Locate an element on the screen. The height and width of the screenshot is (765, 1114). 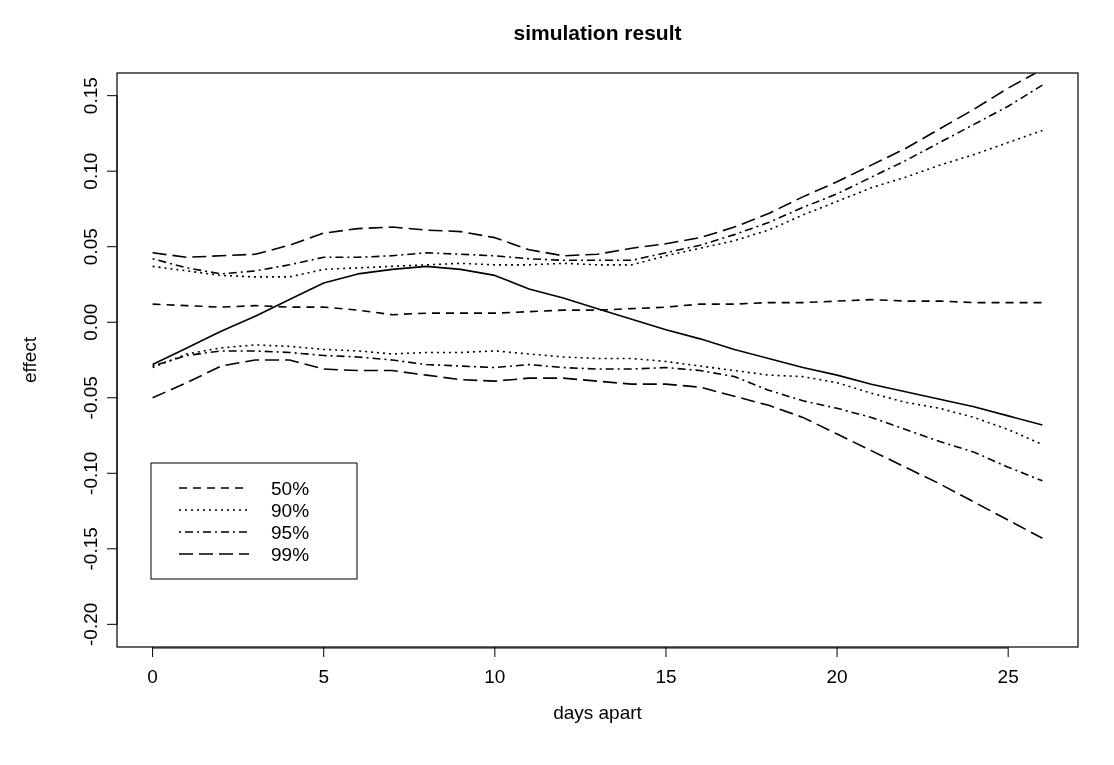
y-tick-label: -0.10 is located at coordinates (90, 473).